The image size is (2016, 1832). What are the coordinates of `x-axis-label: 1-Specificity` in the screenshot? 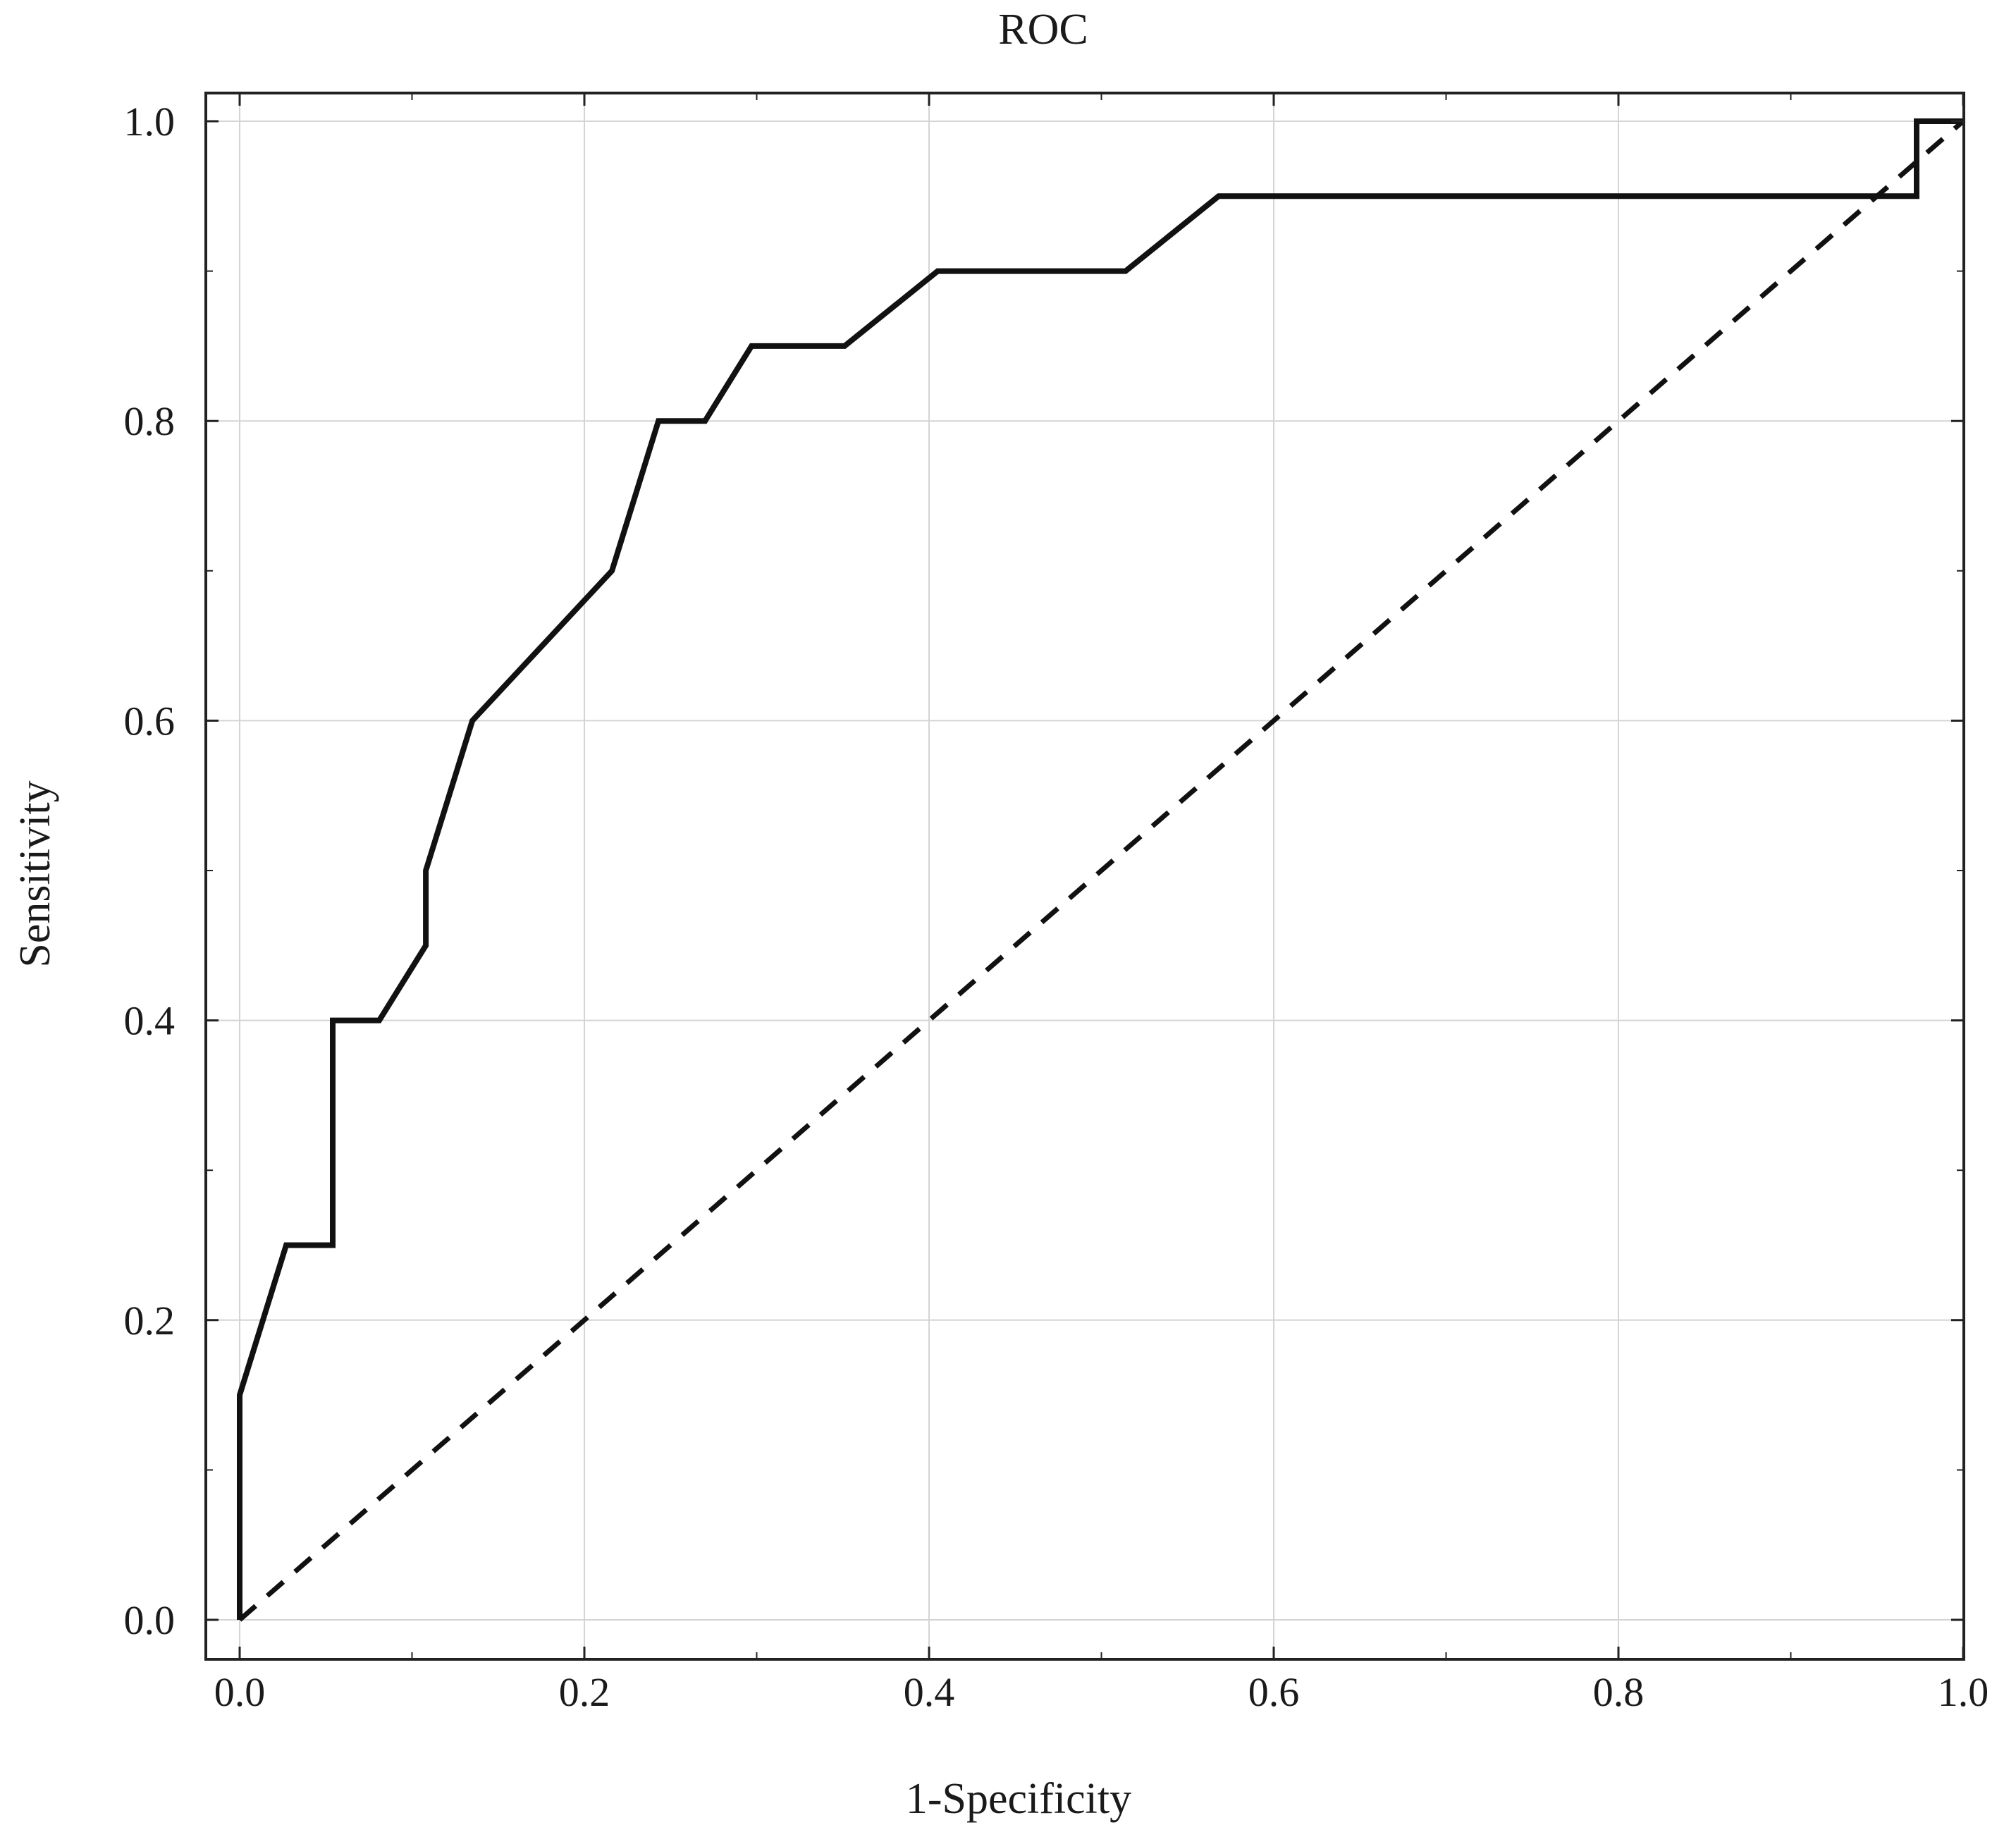 It's located at (1019, 1799).